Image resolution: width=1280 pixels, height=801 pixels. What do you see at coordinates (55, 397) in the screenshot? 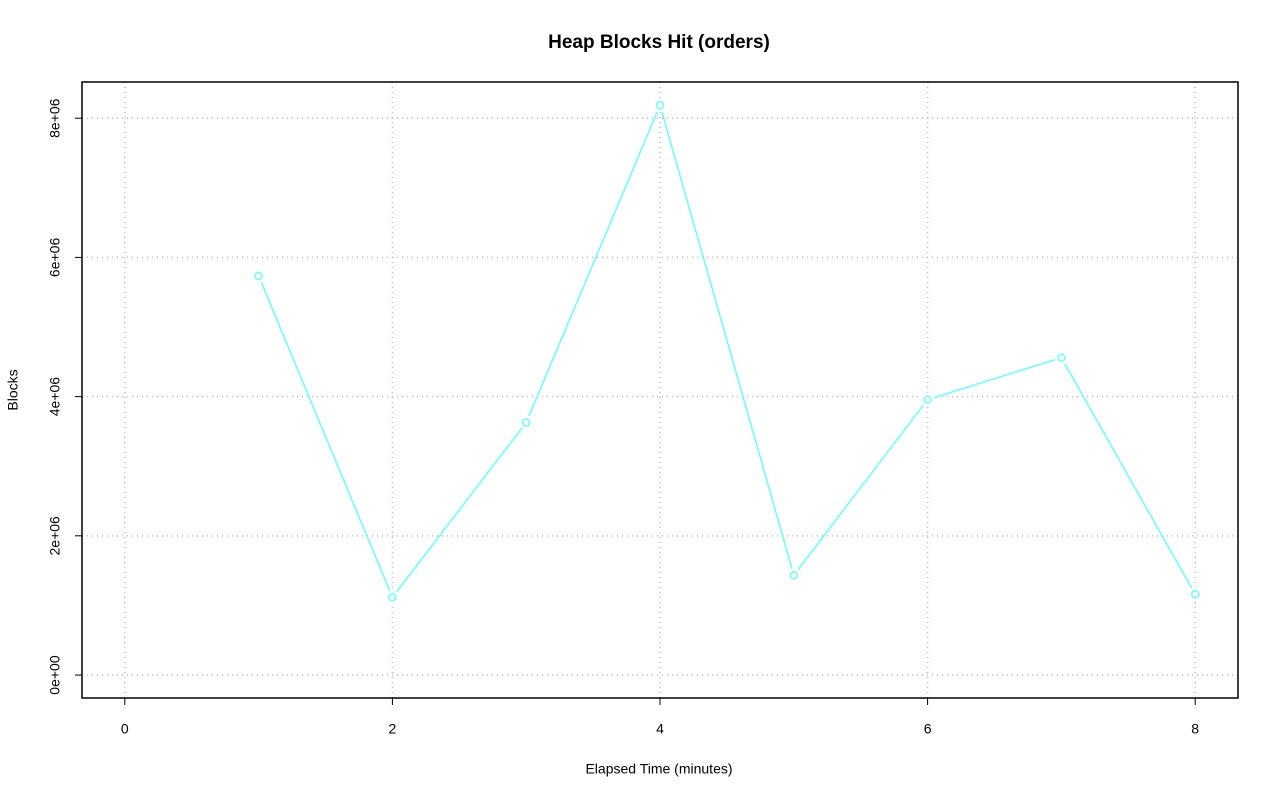
I see `y-tick-label: 4e+06` at bounding box center [55, 397].